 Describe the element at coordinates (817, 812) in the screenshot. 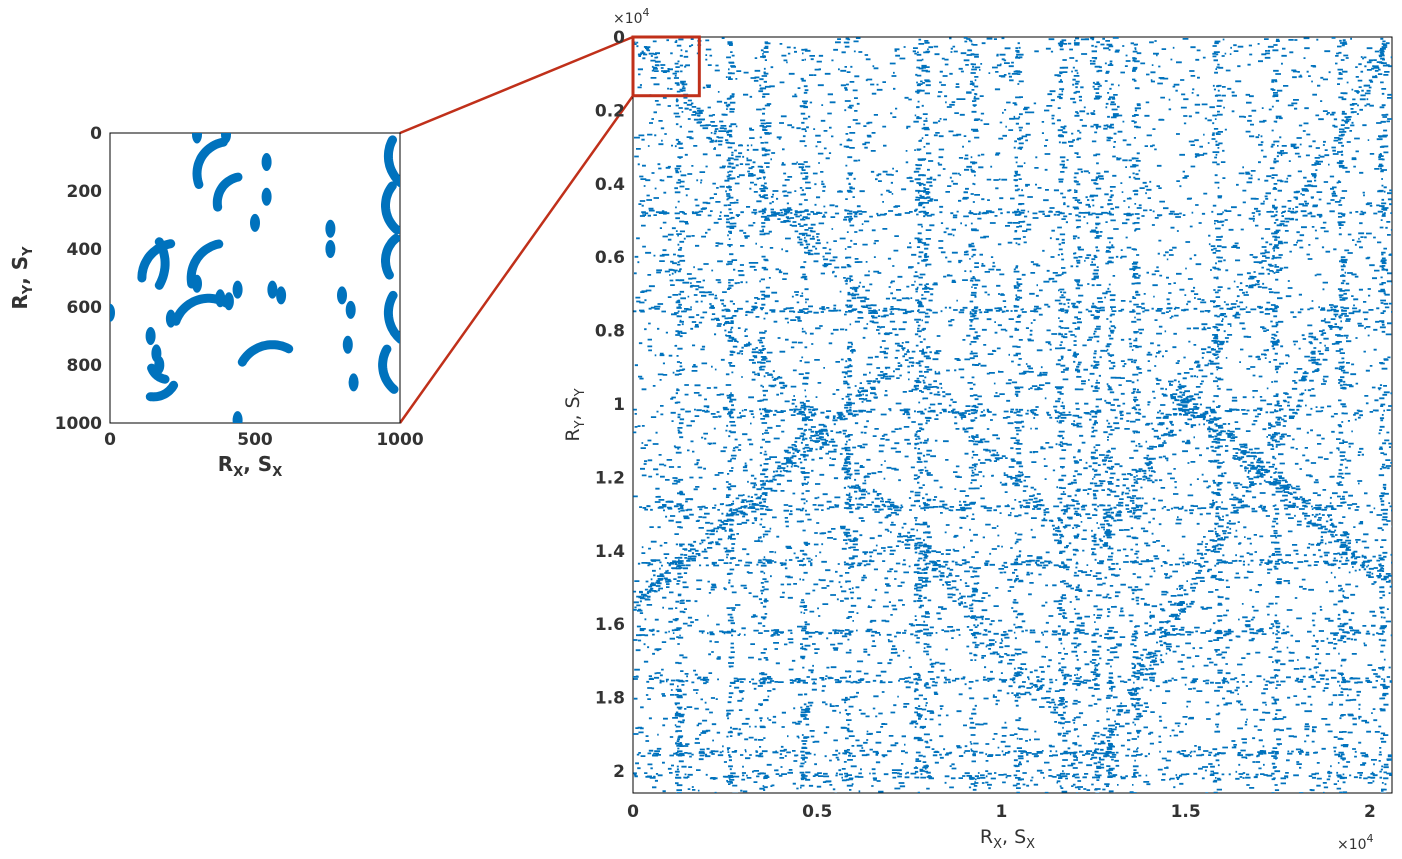

I see `main-x-tick-label: 0.5` at that location.